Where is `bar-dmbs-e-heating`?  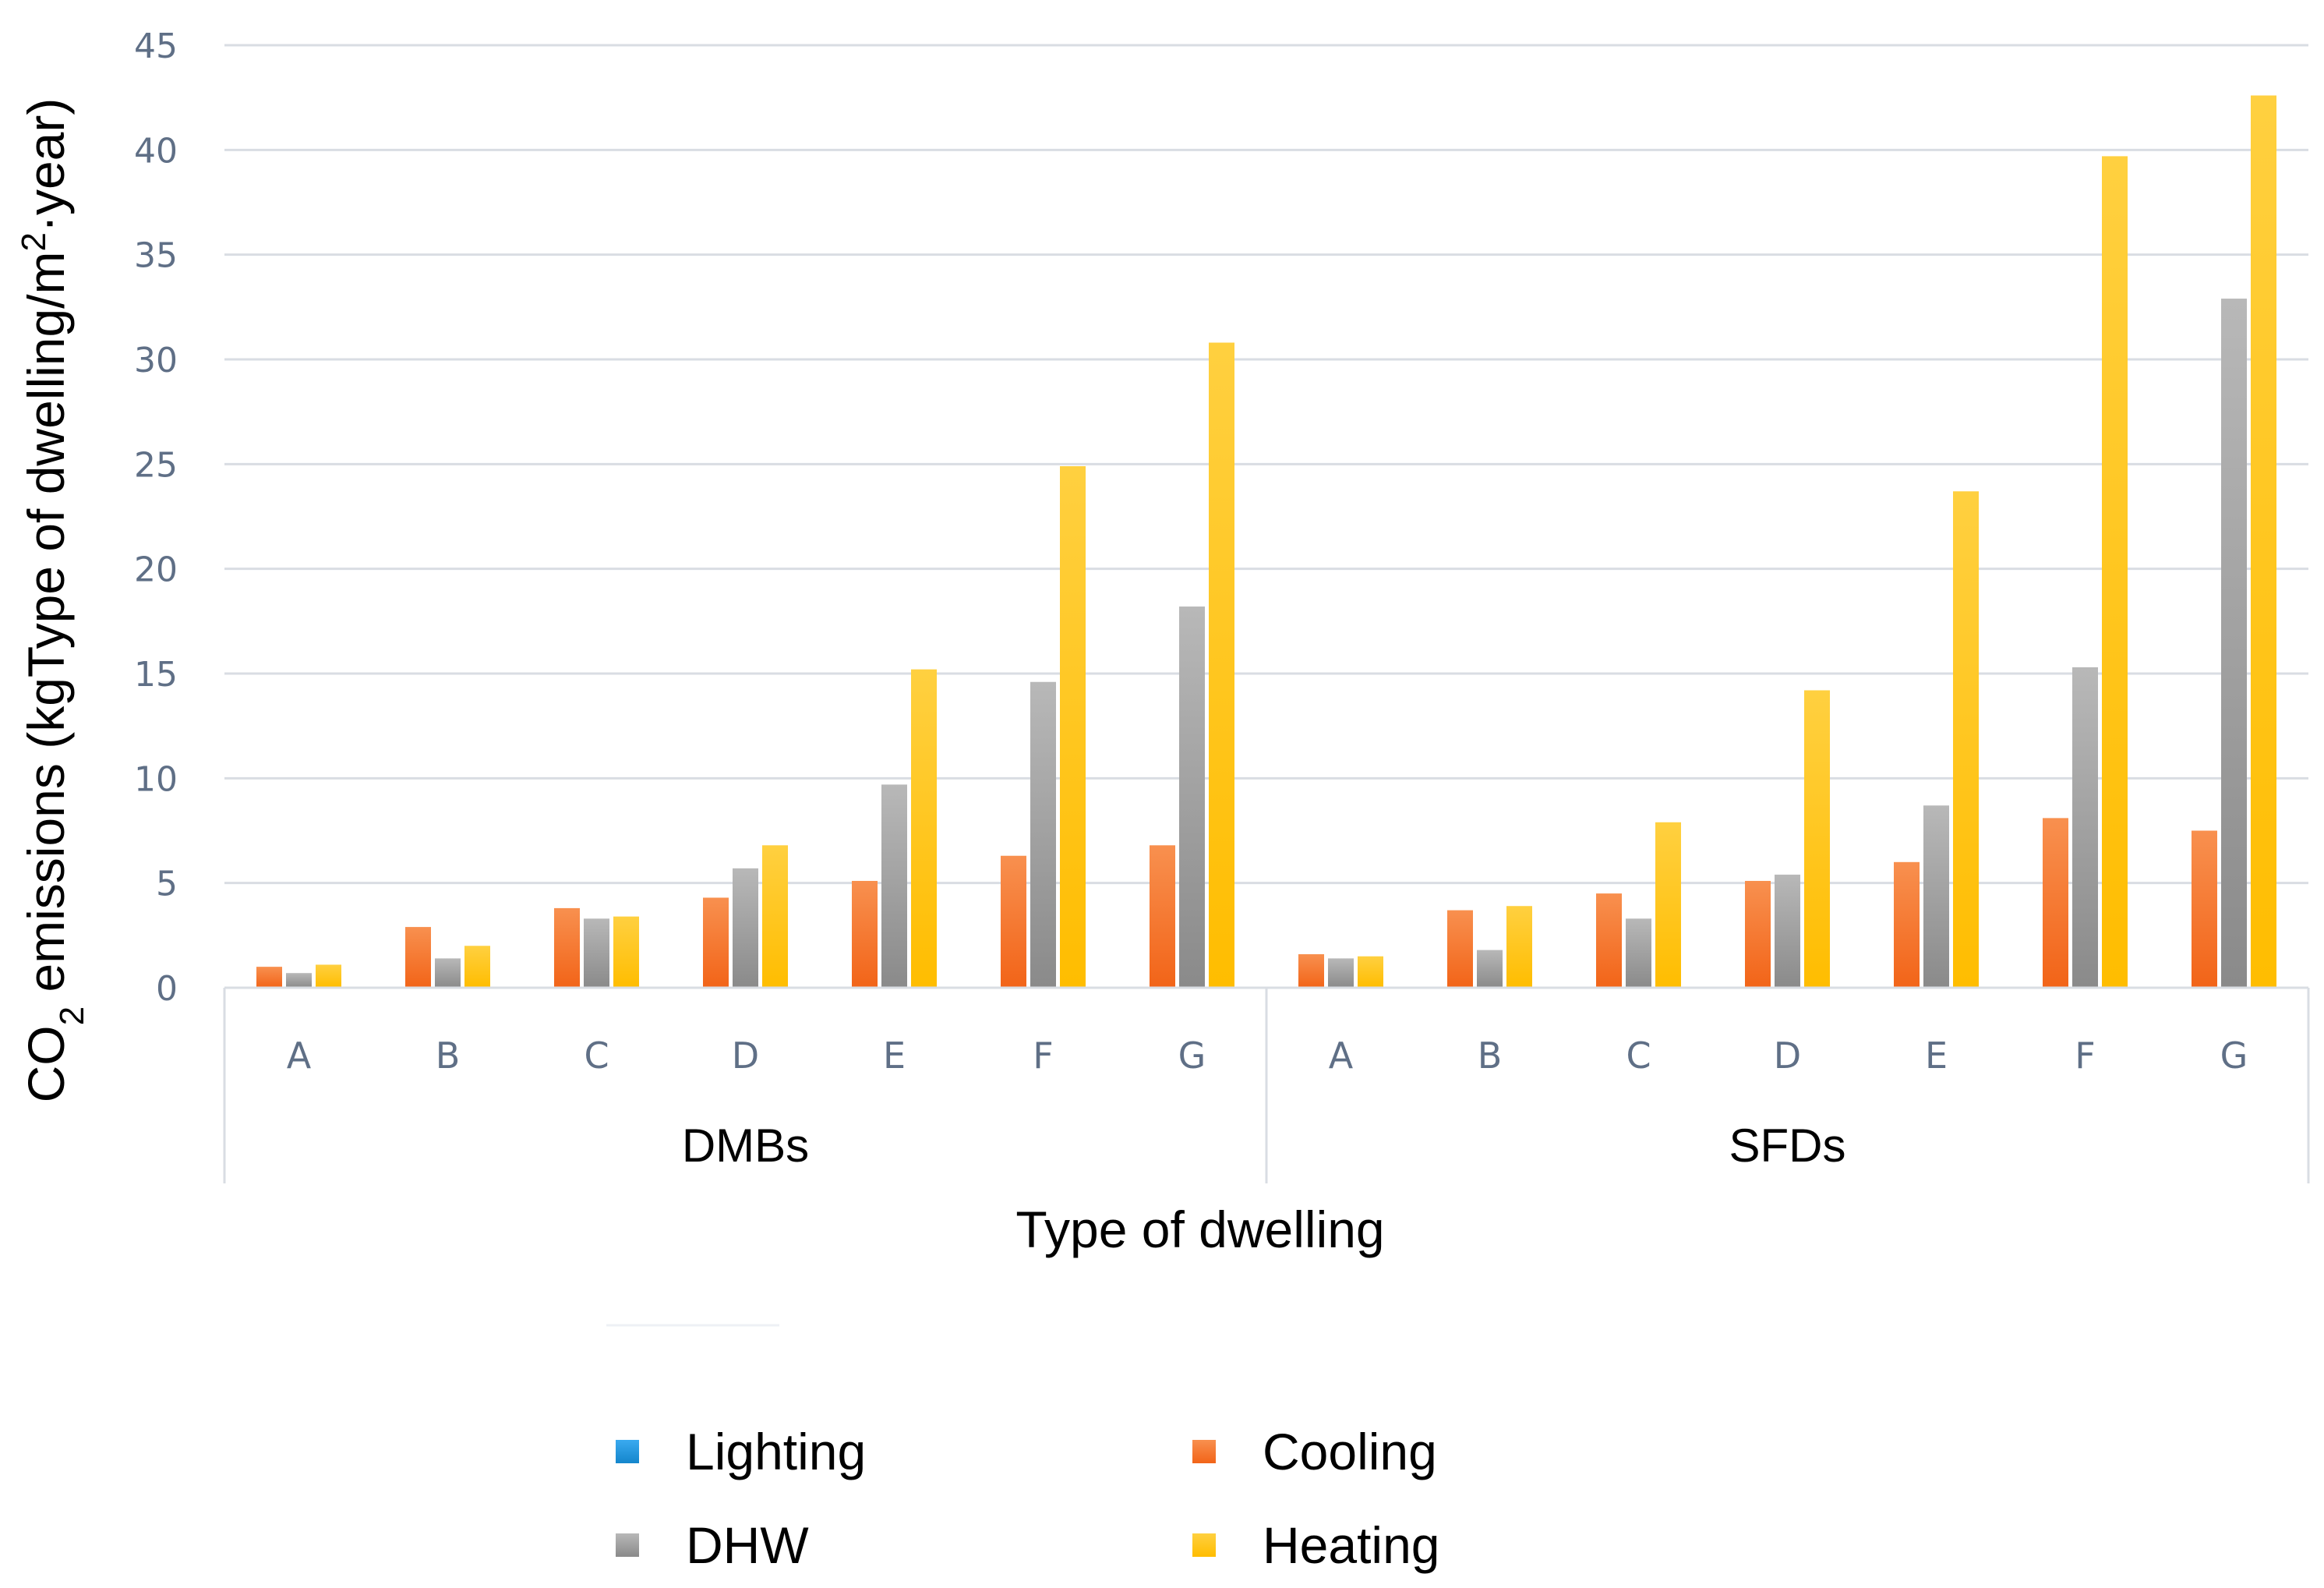
bar-dmbs-e-heating is located at coordinates (924, 828).